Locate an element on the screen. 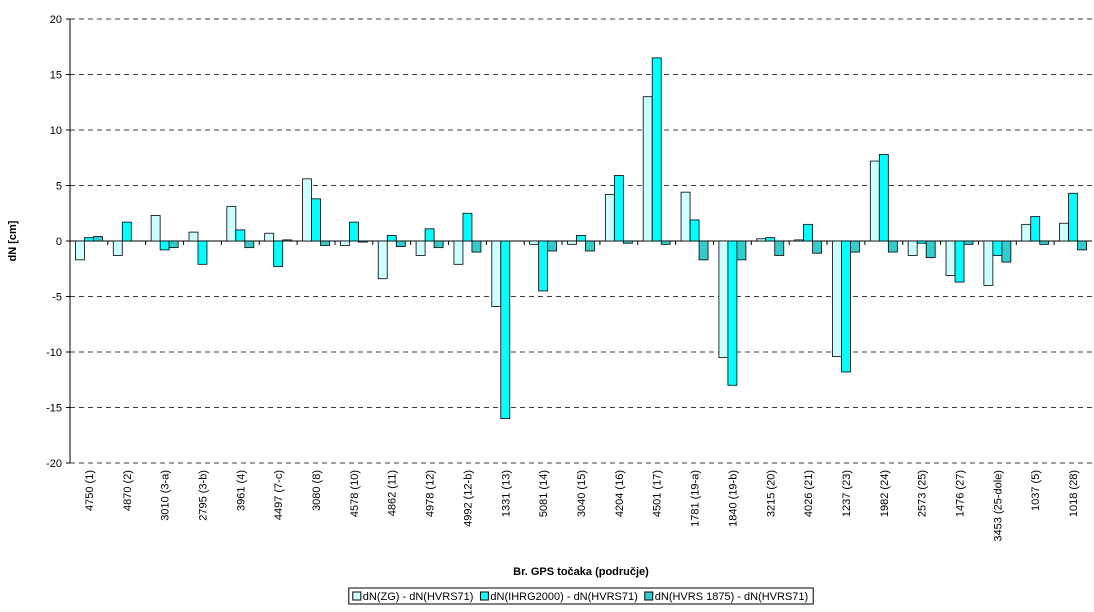 Image resolution: width=1094 pixels, height=612 pixels. x-tick-label: 3453 (25-dole) is located at coordinates (998, 506).